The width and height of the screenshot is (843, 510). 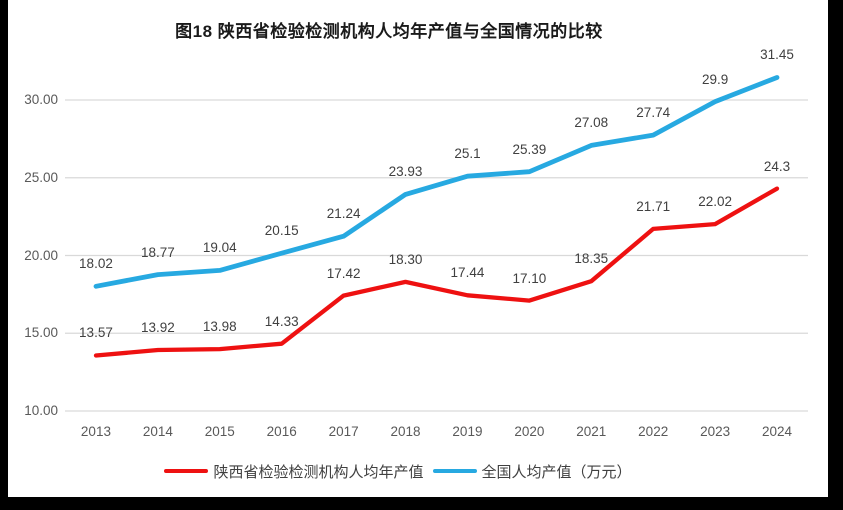 I want to click on legend-label-shaanxi: 陕西省检验检测机构人均年产值, so click(x=318, y=472).